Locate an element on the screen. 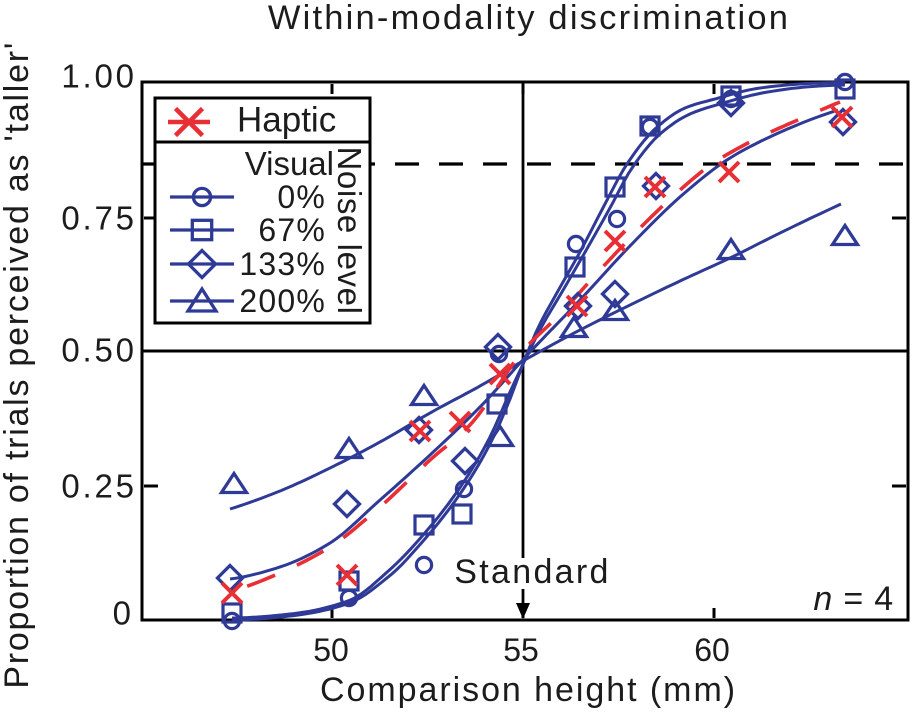 Image resolution: width=912 pixels, height=715 pixels. svg-text: n = 4 is located at coordinates (853, 599).